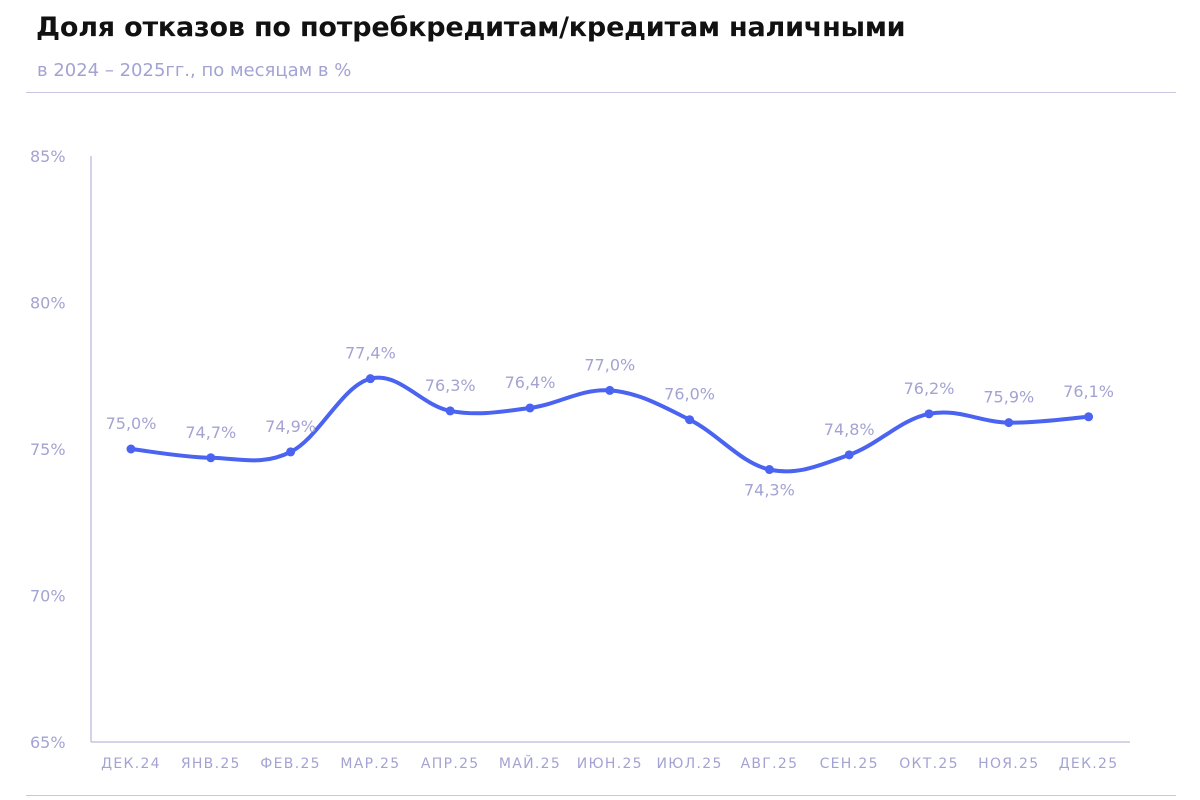 This screenshot has width=1200, height=800. I want to click on x-tick-label: ОКТ.25, so click(929, 764).